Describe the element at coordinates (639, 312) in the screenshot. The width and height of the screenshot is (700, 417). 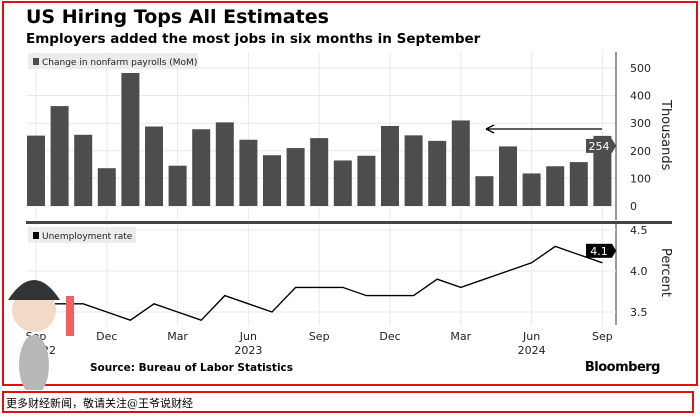
I see `y-tick-label: 3.5` at that location.